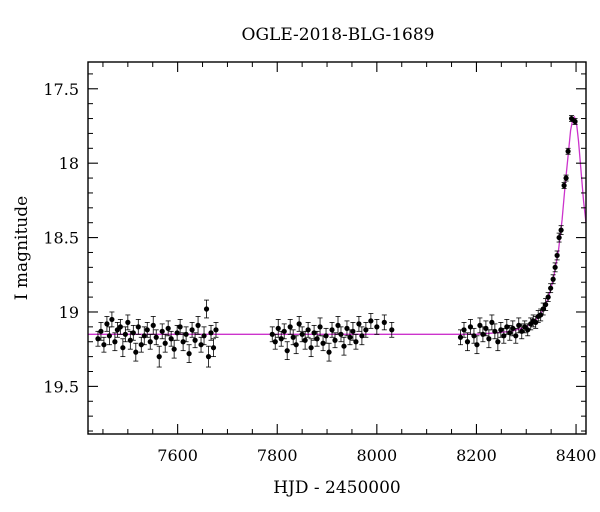  Describe the element at coordinates (277, 455) in the screenshot. I see `x-tick-label: 7800` at that location.